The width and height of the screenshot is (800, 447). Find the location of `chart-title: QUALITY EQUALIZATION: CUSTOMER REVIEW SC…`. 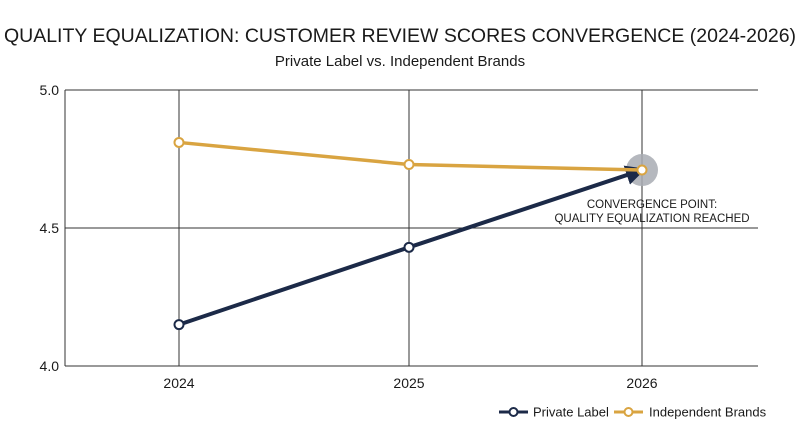

chart-title: QUALITY EQUALIZATION: CUSTOMER REVIEW SC… is located at coordinates (400, 36).